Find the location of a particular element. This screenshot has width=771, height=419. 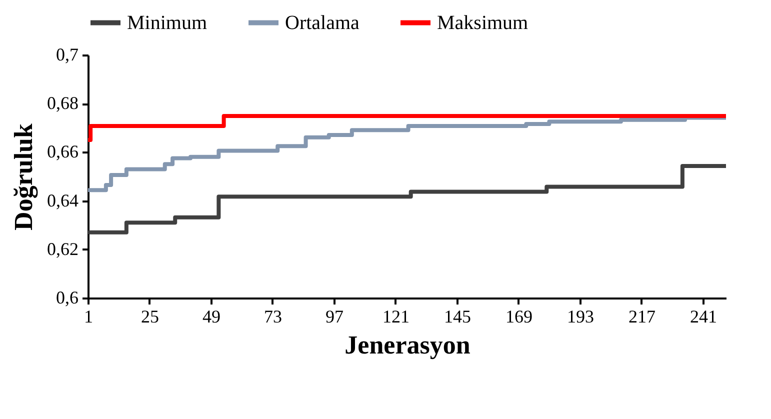

x-tick-label: 97 is located at coordinates (334, 316).